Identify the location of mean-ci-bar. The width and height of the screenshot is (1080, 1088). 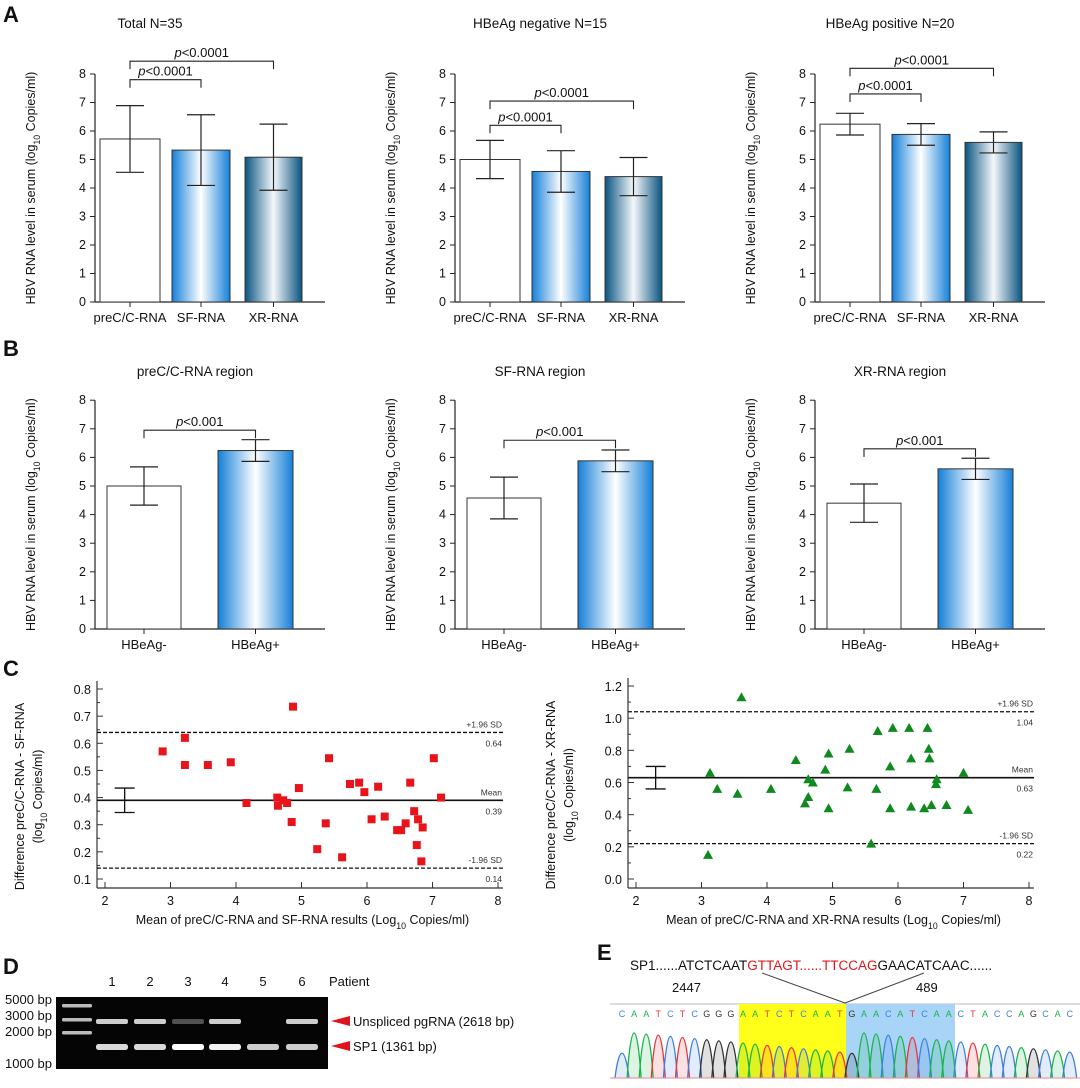
(655, 777).